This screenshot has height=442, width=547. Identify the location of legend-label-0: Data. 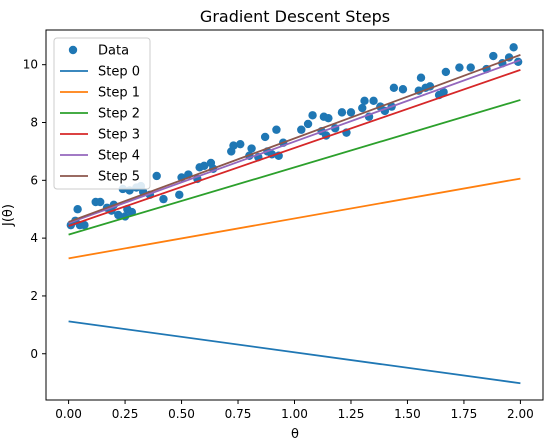
(113, 51).